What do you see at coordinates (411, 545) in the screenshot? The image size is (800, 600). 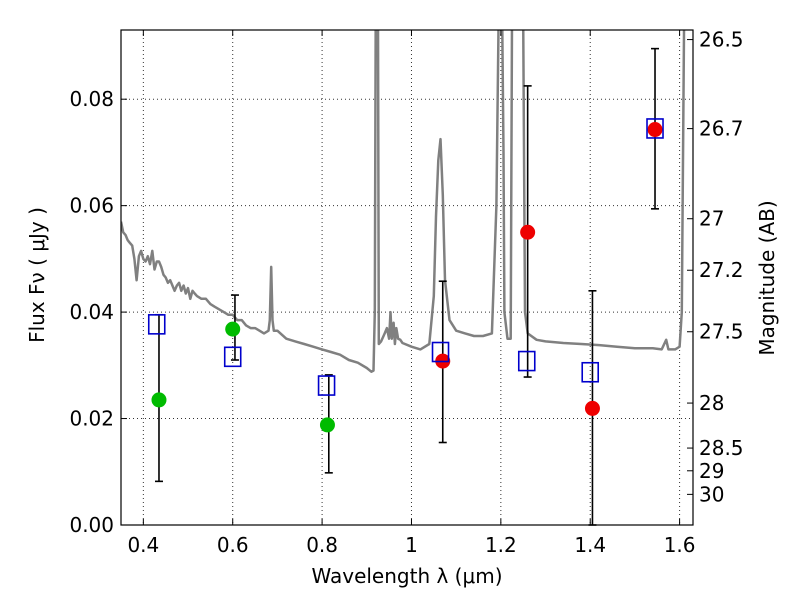 I see `x-tick-label: 1` at bounding box center [411, 545].